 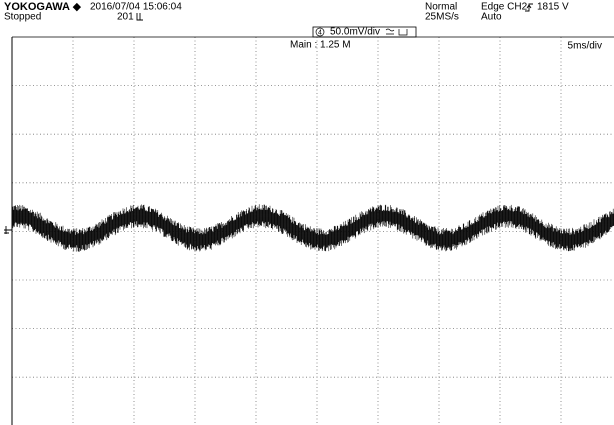 I want to click on channel-circle, so click(x=320, y=32).